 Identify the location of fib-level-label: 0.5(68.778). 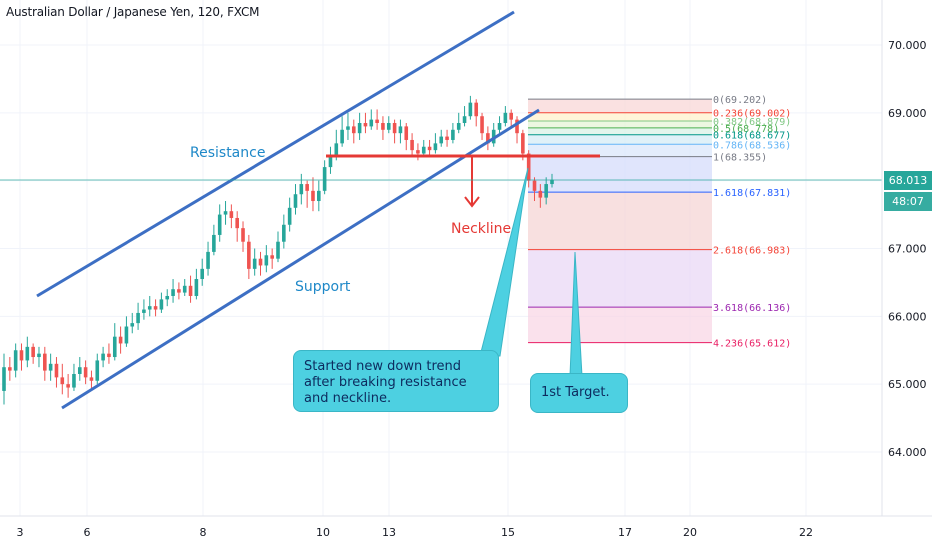
(746, 129).